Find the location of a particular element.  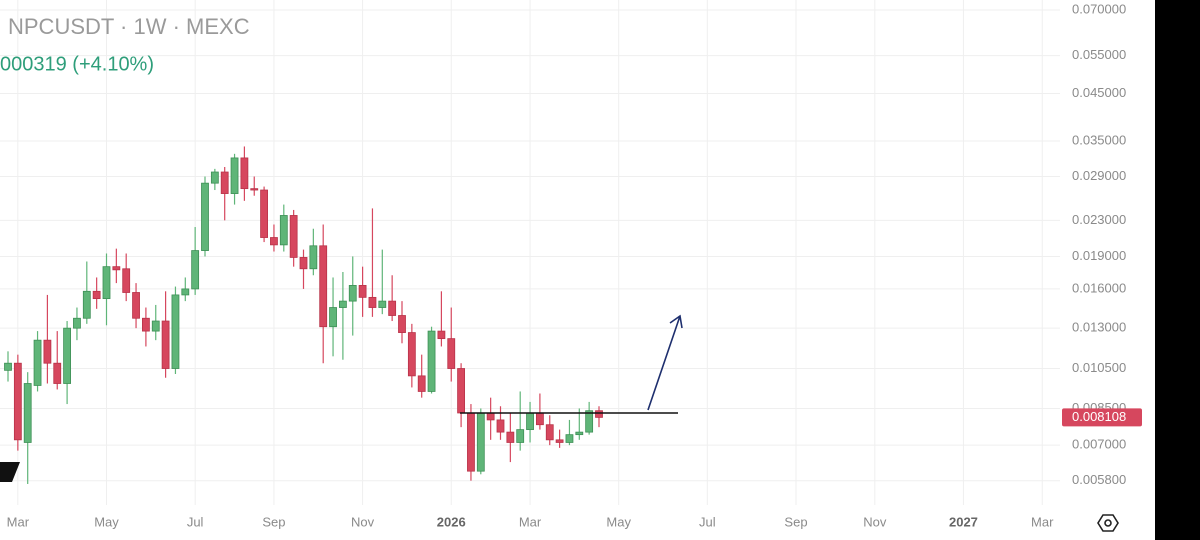

settings-icon is located at coordinates (1108, 523).